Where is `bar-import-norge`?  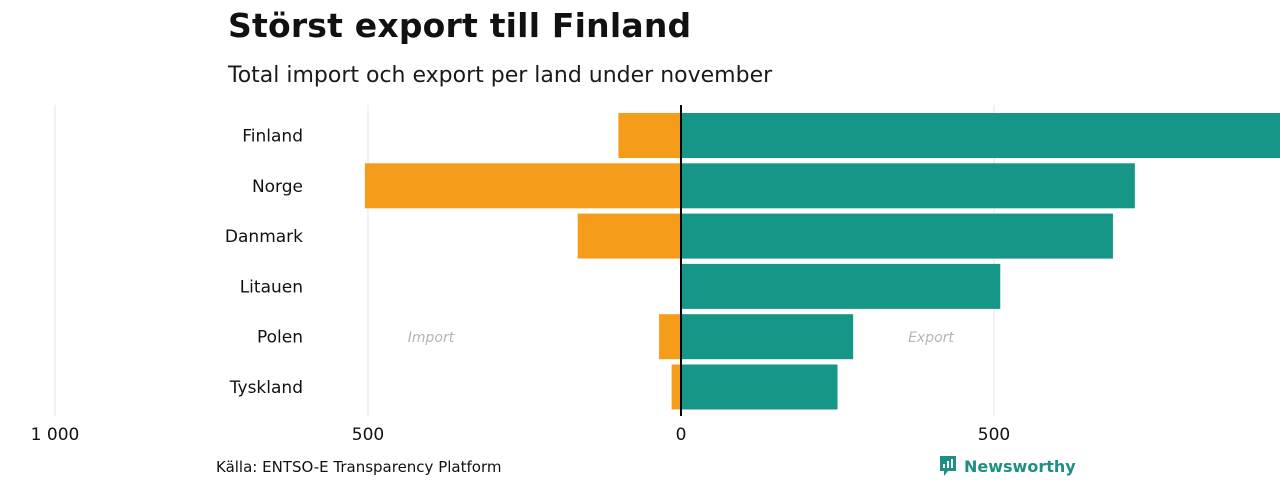
bar-import-norge is located at coordinates (522, 186).